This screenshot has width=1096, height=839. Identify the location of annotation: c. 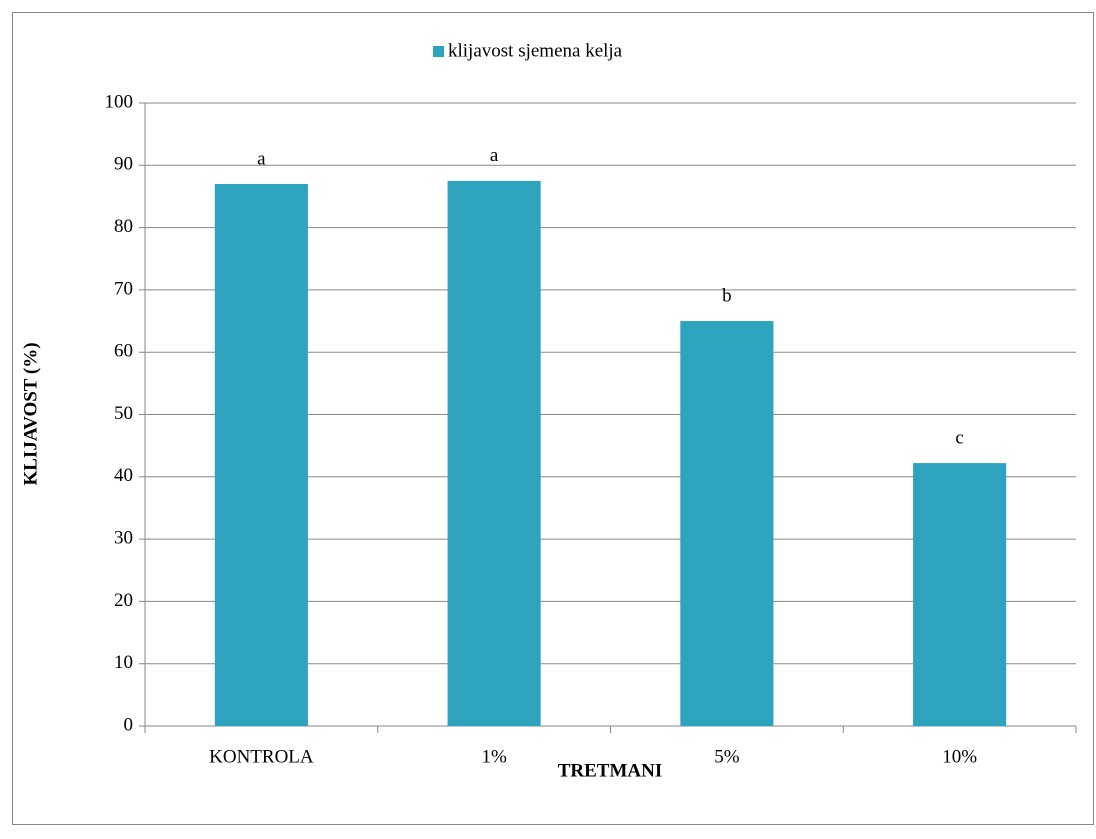
(959, 437).